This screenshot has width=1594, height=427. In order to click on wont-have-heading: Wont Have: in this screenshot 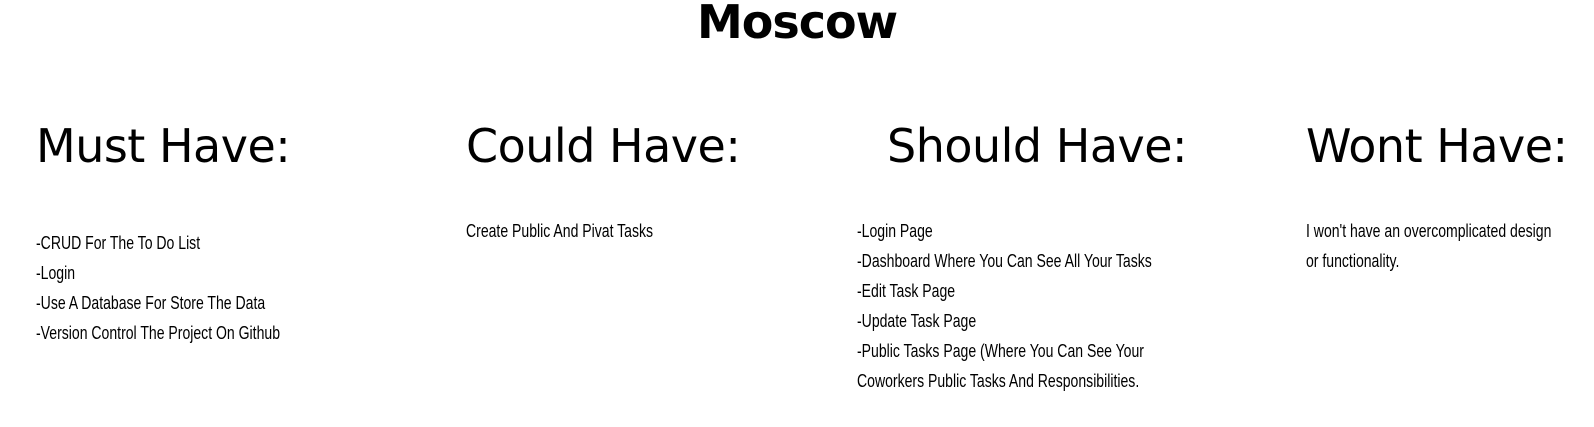, I will do `click(1437, 146)`.